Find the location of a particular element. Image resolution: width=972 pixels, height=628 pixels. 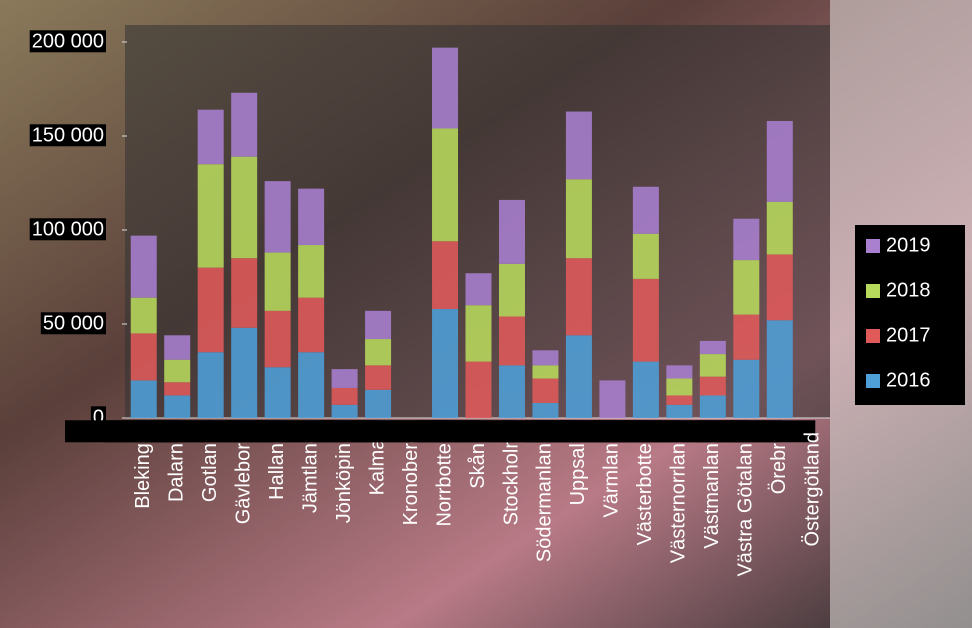

x-tick-label: Gotland is located at coordinates (210, 467).